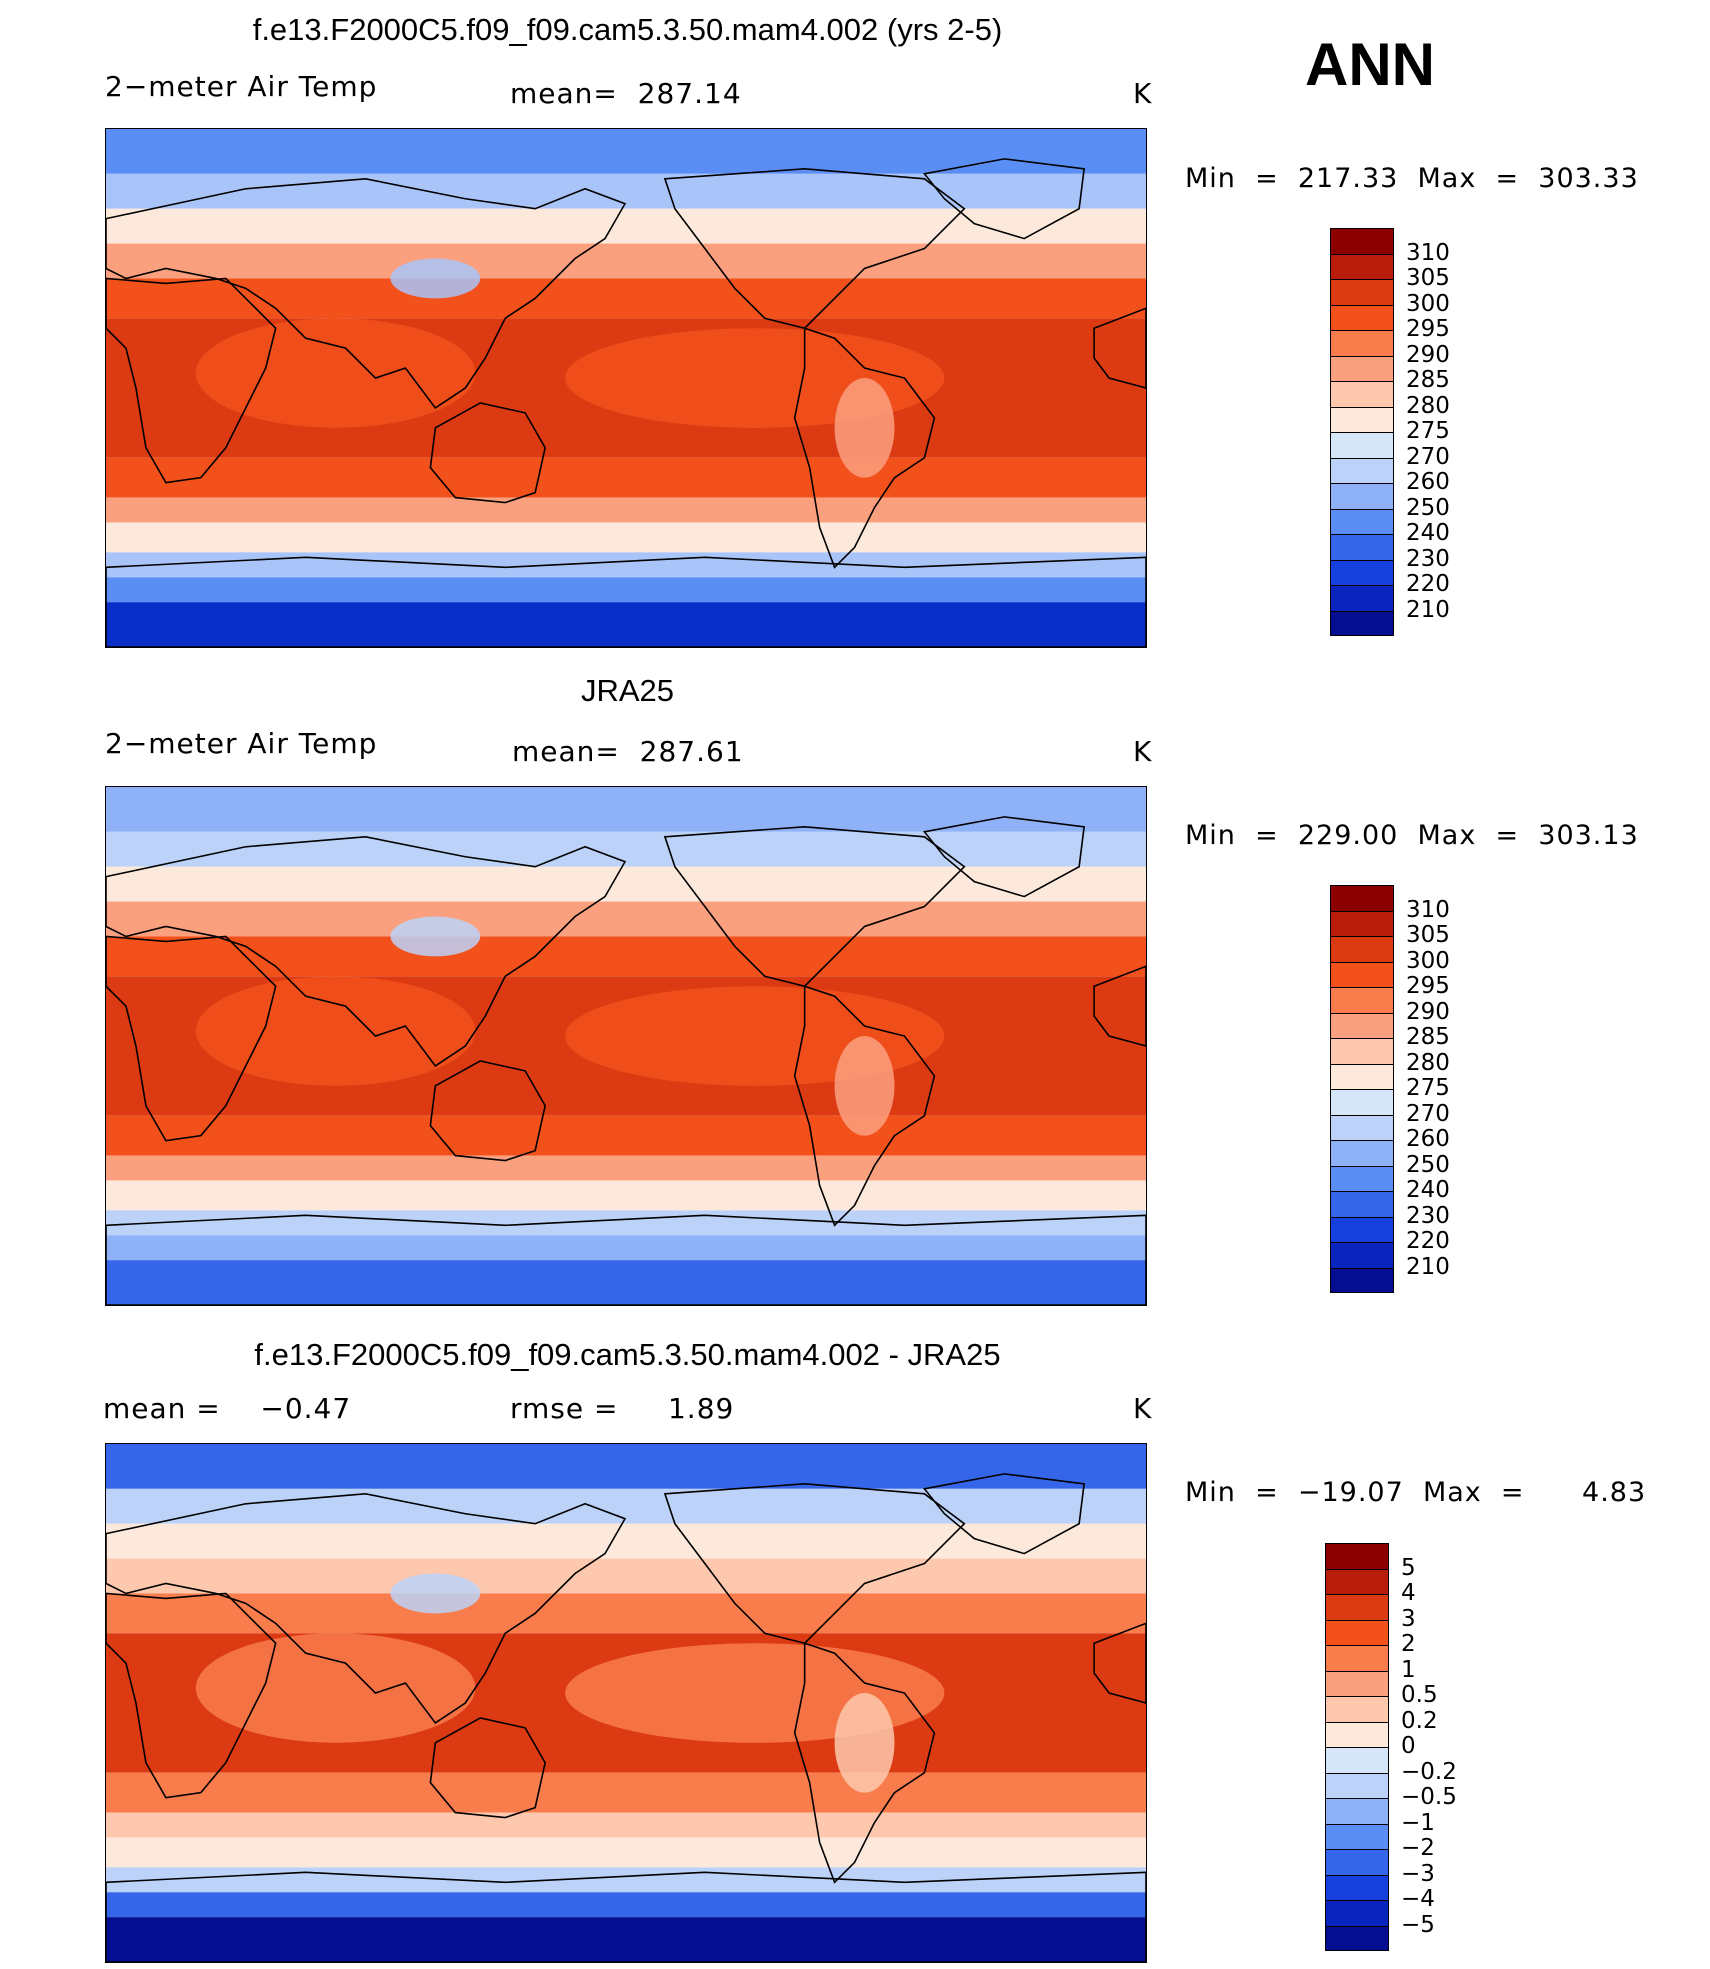  Describe the element at coordinates (1408, 1644) in the screenshot. I see `colorbar-tick-label: 2` at that location.